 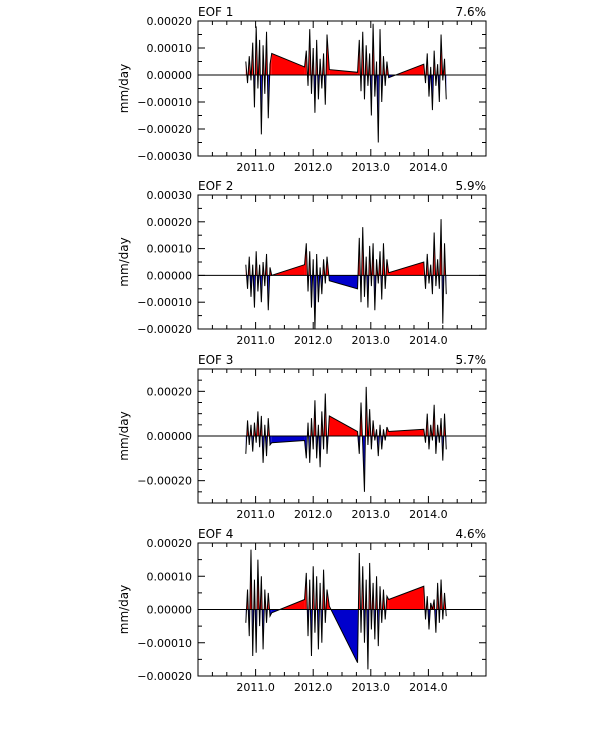 I want to click on y-tick-label: 0.00030, so click(x=170, y=195).